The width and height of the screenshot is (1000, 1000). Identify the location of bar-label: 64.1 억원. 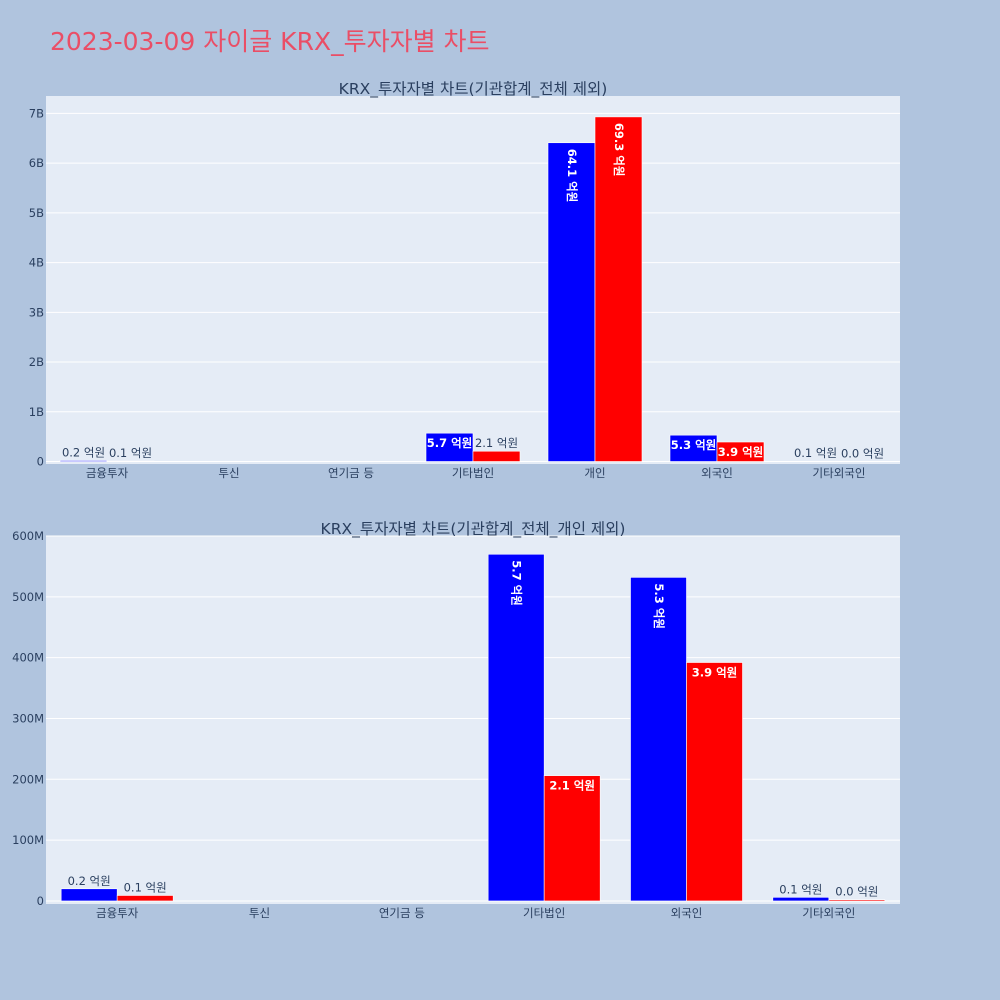
(572, 176).